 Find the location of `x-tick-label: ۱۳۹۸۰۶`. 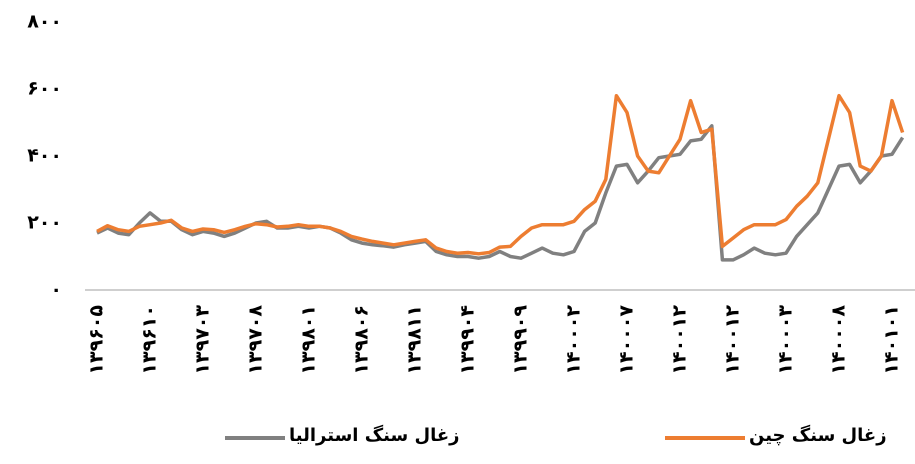

x-tick-label: ۱۳۹۸۰۶ is located at coordinates (362, 340).